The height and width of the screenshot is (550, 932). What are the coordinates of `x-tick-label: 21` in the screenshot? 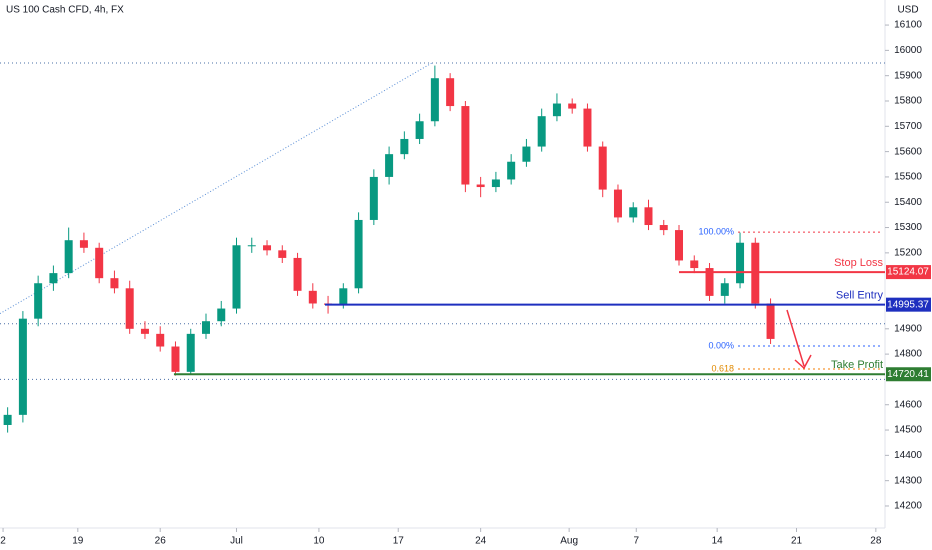 It's located at (797, 541).